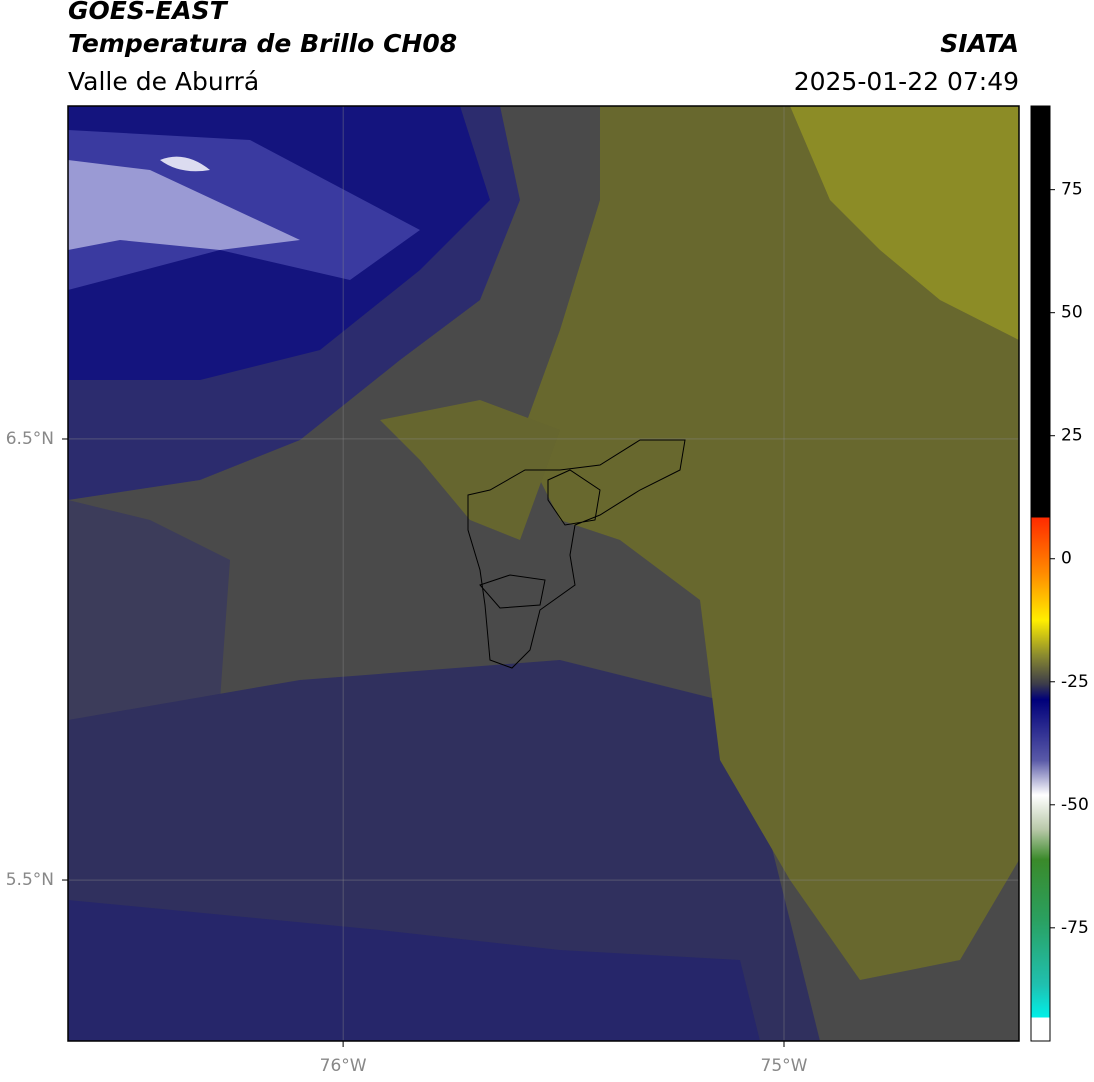 This screenshot has height=1082, width=1094. I want to click on lat-label: 5.5°N, so click(30, 880).